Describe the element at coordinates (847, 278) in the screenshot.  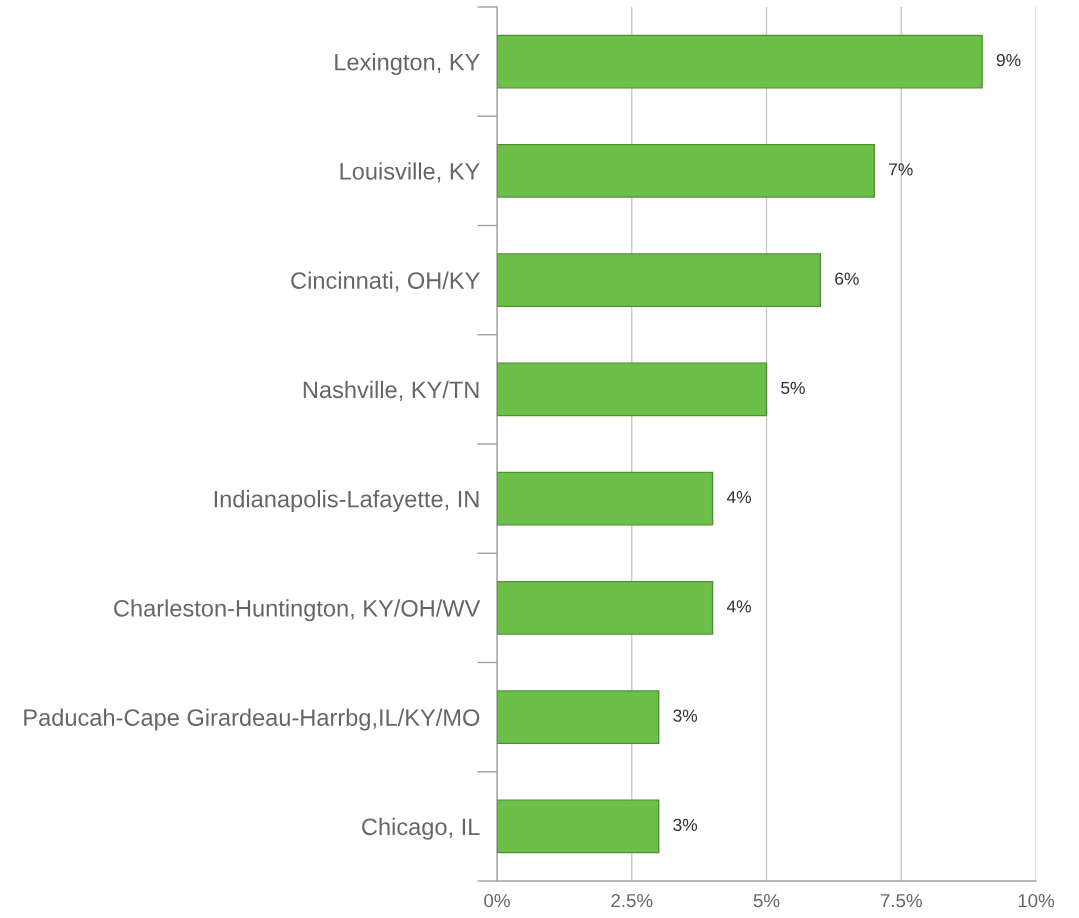
I see `data-label: 6%` at that location.